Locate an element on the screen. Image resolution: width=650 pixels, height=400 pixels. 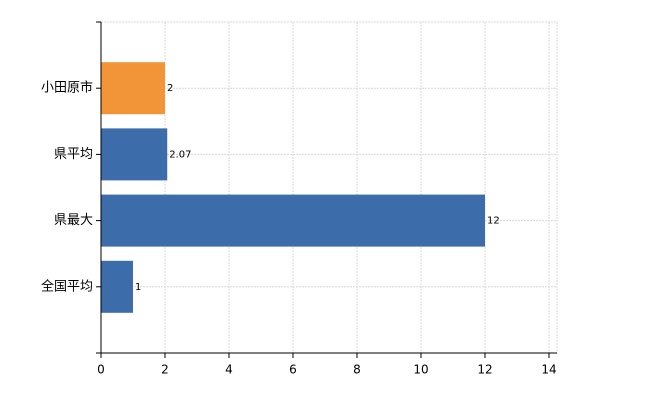
value-label: 12 is located at coordinates (493, 221).